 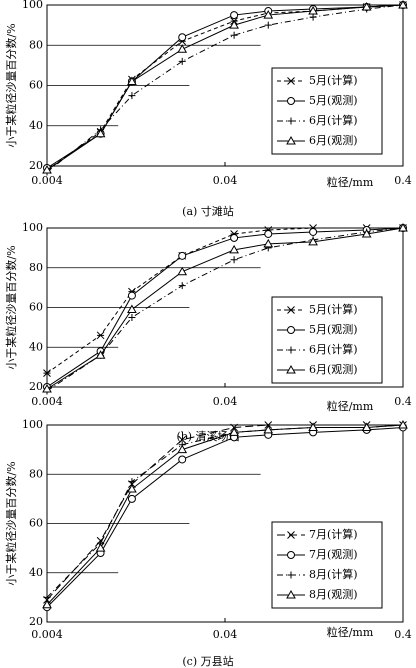 I want to click on legend-label: 8月(计算), so click(x=333, y=574).